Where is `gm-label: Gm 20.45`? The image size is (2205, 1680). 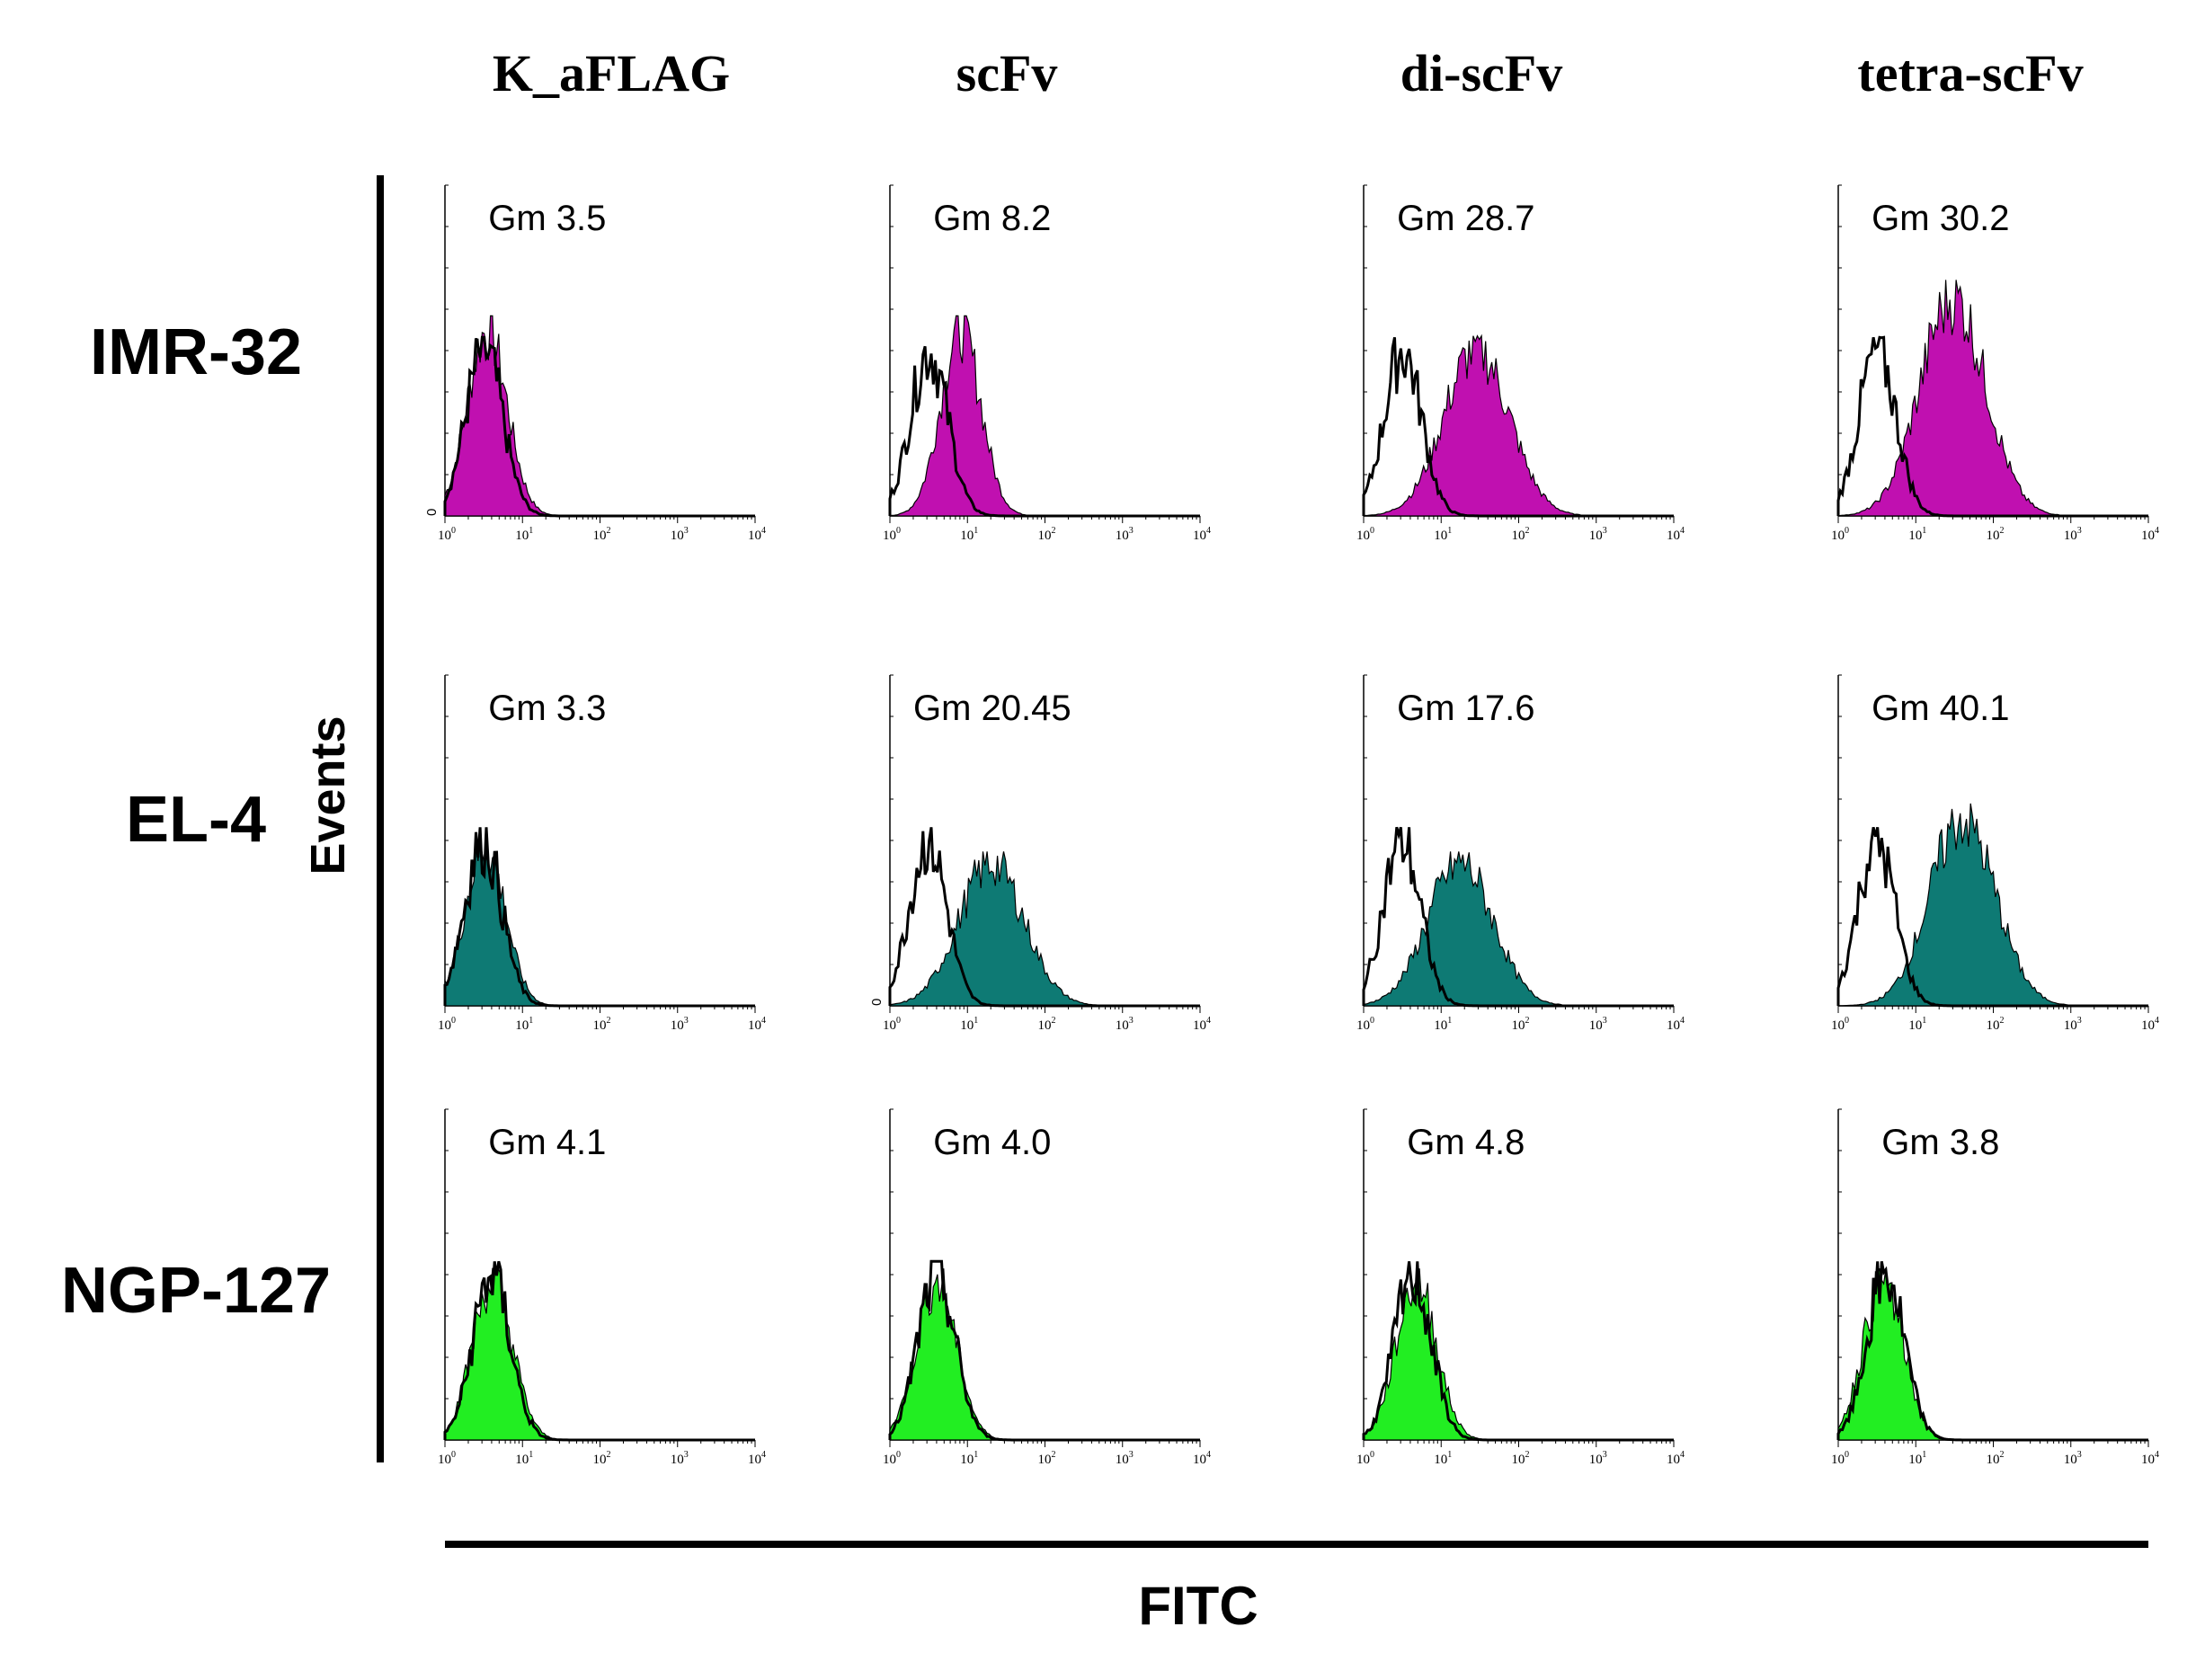
gm-label: Gm 20.45 is located at coordinates (992, 708).